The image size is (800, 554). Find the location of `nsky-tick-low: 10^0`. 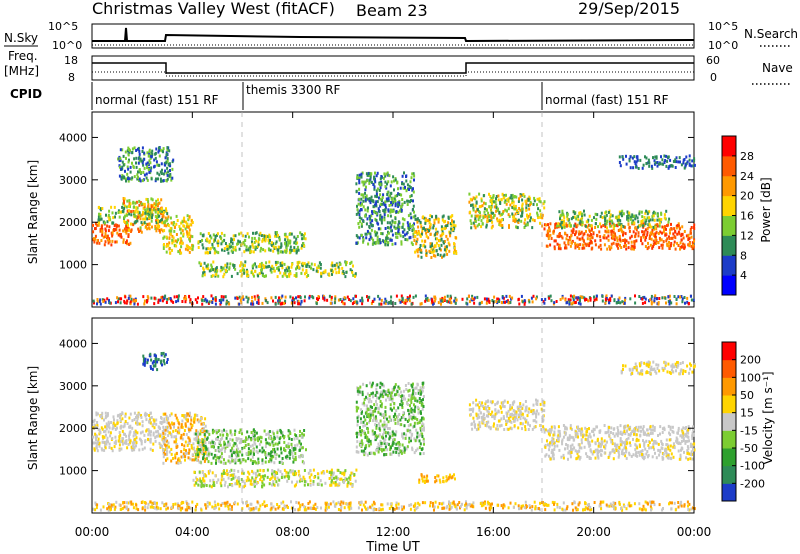

nsky-tick-low: 10^0 is located at coordinates (67, 45).